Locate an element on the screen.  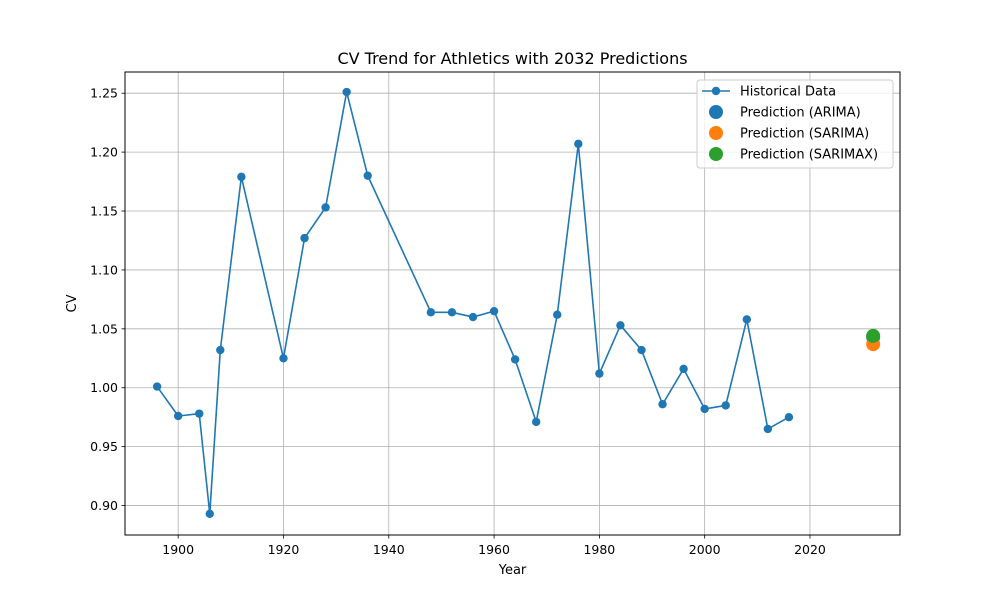
x-tick-label: 1980 is located at coordinates (599, 549).